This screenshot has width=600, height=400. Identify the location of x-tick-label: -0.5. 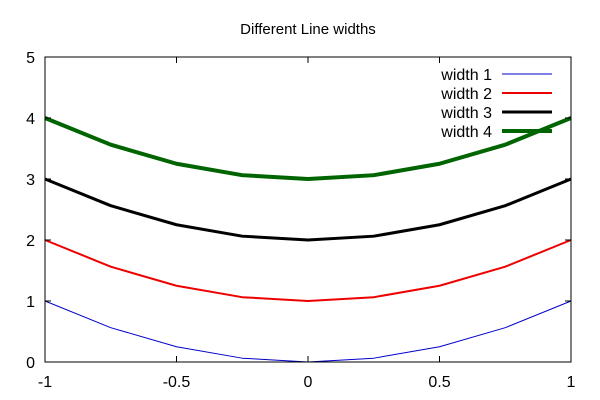
(177, 382).